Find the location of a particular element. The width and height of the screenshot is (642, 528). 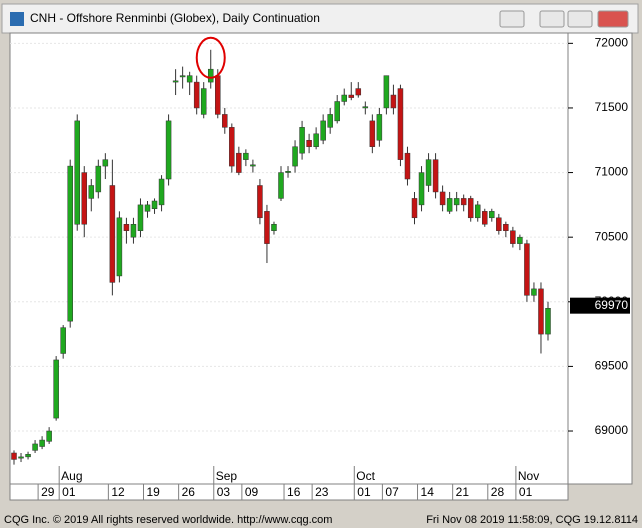

month-label: Aug is located at coordinates (71, 476).